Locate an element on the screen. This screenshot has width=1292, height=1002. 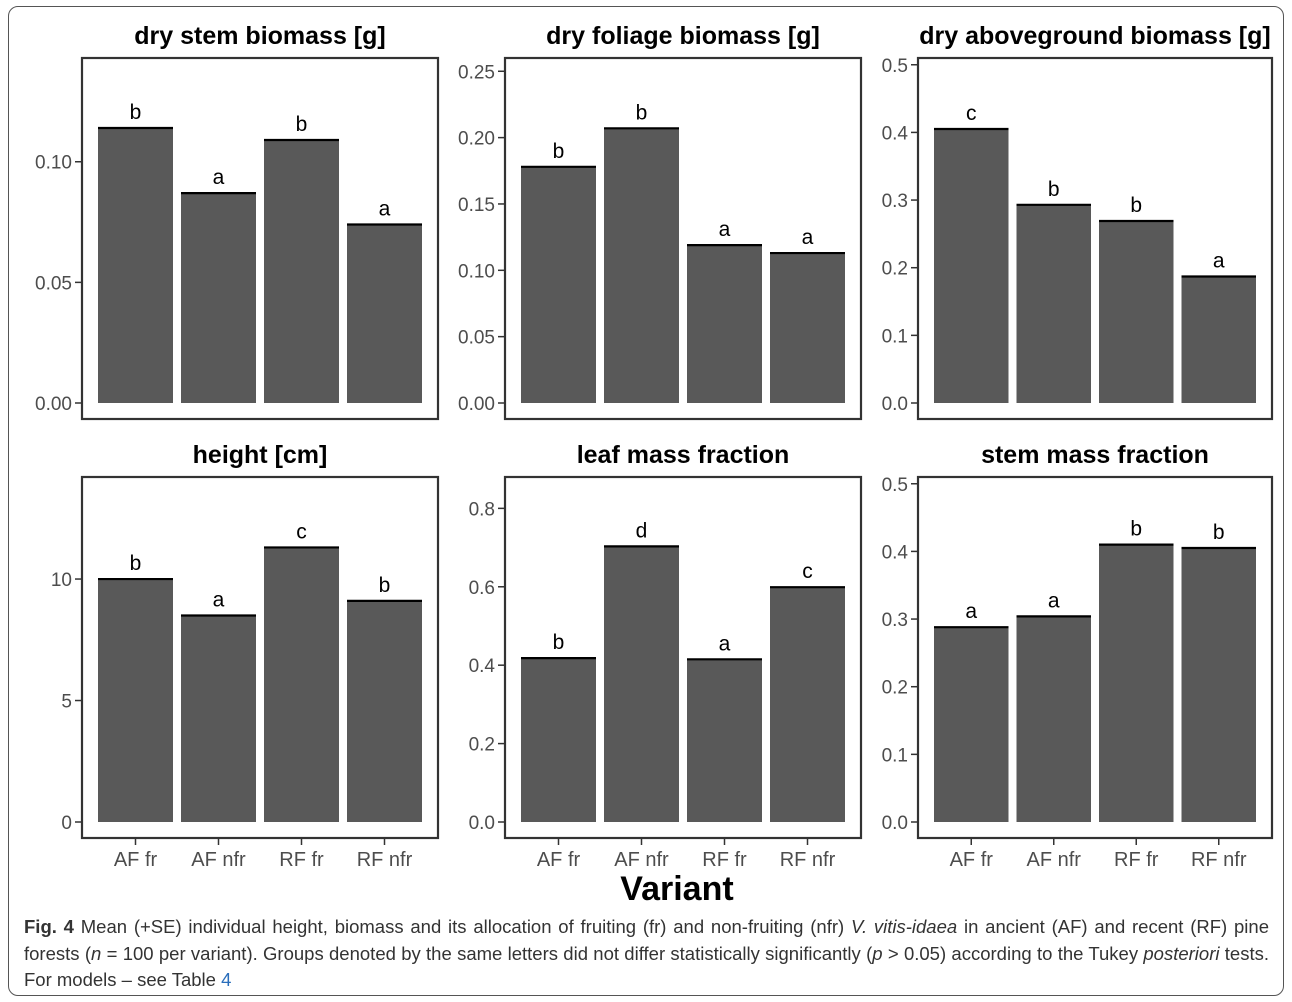
panel-title: stem mass fraction is located at coordinates (1095, 455).